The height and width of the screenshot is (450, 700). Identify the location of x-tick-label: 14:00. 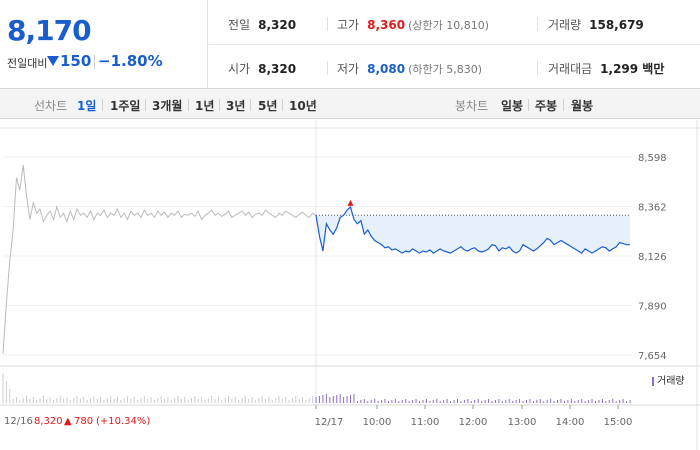
(570, 422).